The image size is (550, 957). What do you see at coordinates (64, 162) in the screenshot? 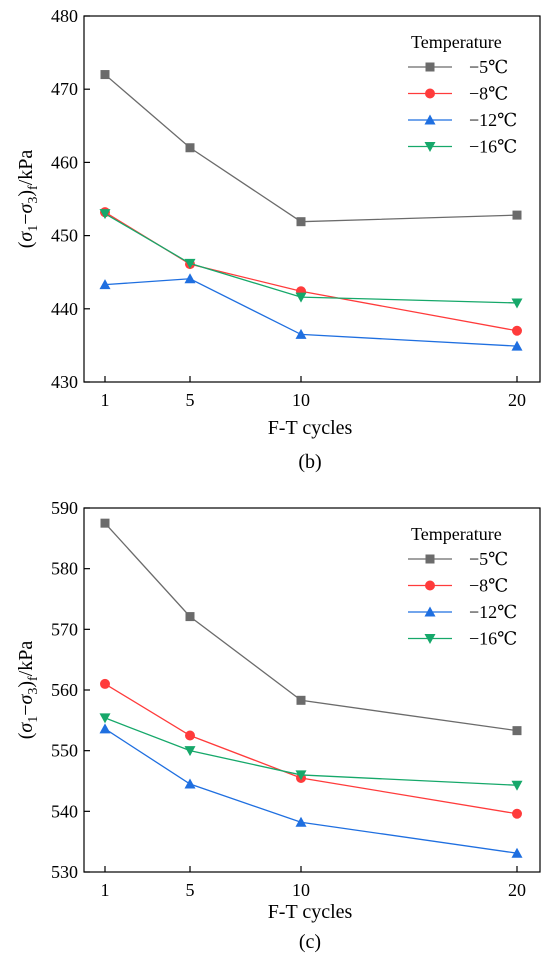
I see `y-tick-label: 460` at bounding box center [64, 162].